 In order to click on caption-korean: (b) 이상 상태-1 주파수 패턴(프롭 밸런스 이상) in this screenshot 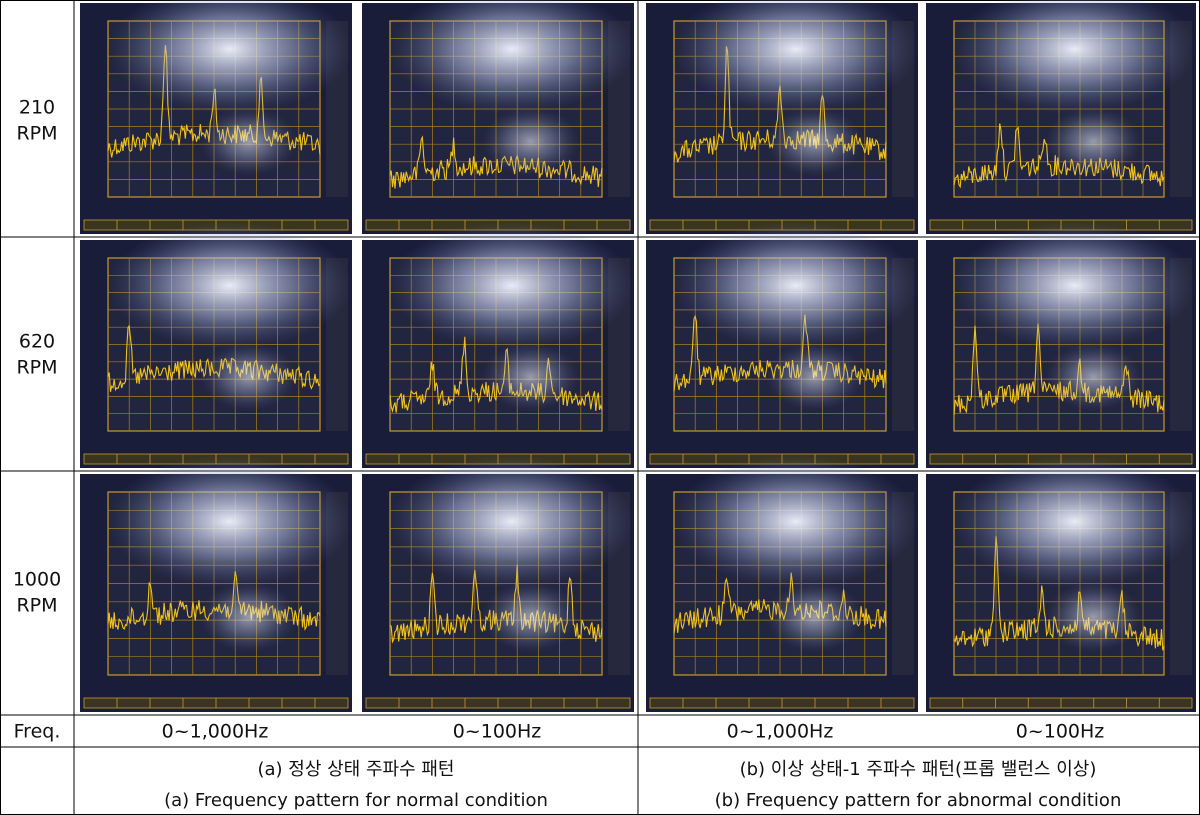, I will do `click(918, 769)`.